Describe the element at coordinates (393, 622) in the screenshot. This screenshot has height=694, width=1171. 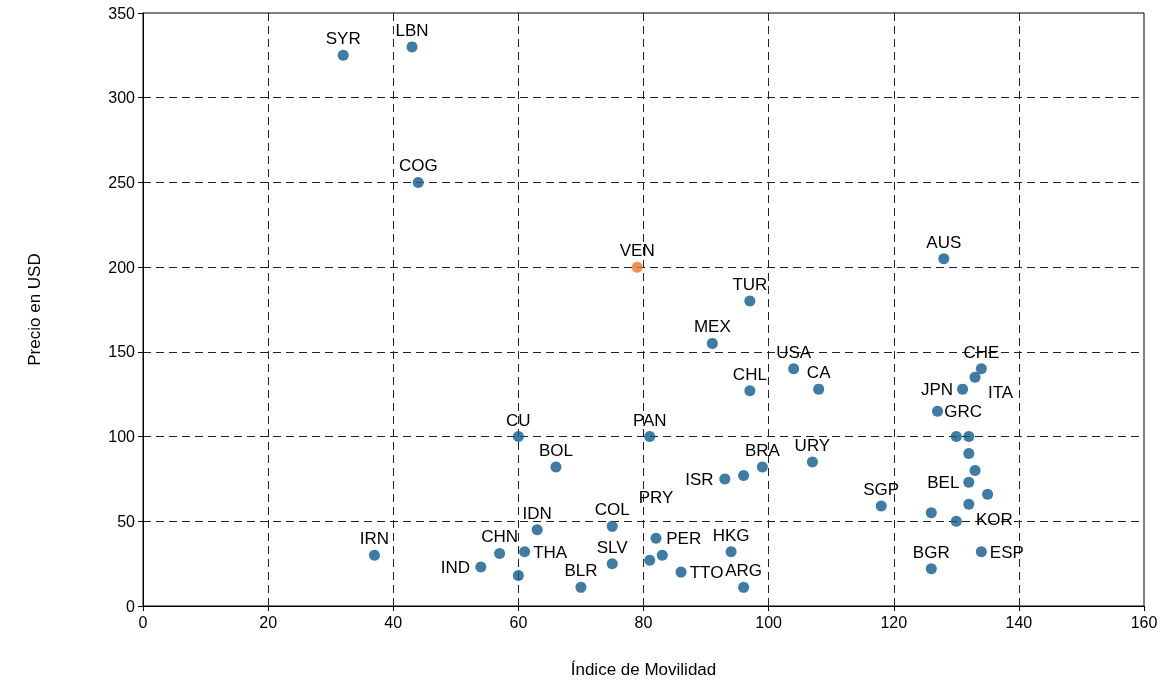
I see `x-tick-label: 40` at that location.